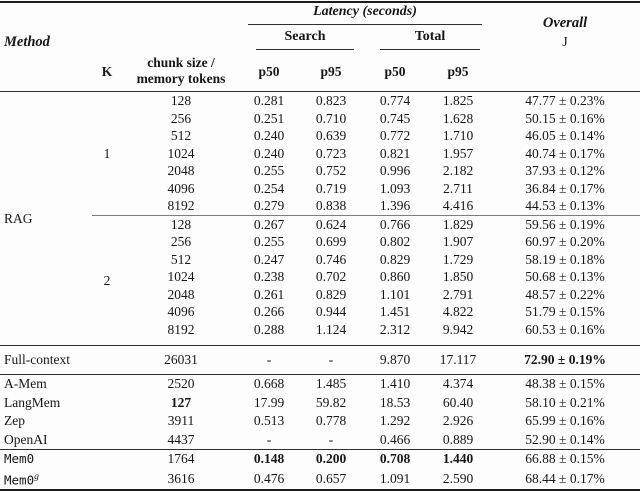  I want to click on cell-total-p95: 1.825, so click(458, 100).